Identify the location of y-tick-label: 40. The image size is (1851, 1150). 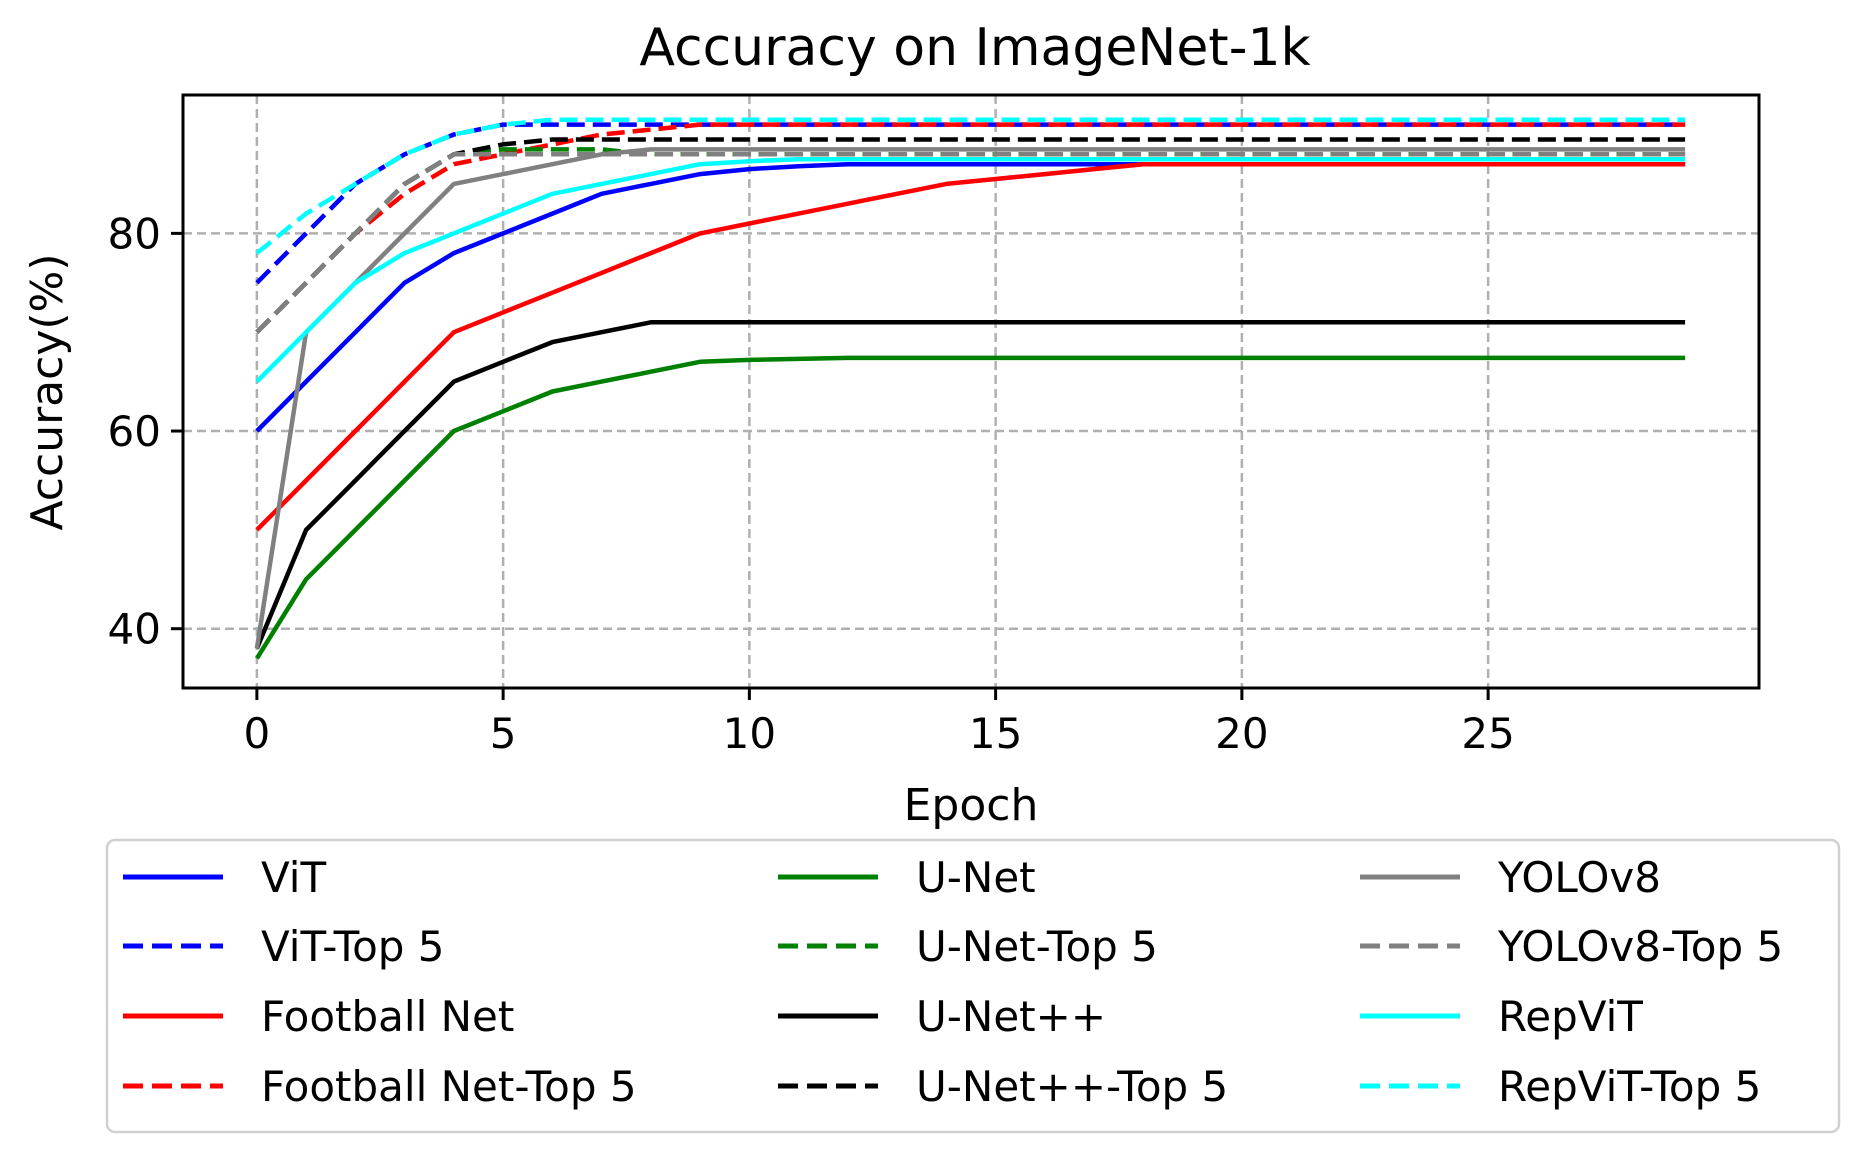
(134, 629).